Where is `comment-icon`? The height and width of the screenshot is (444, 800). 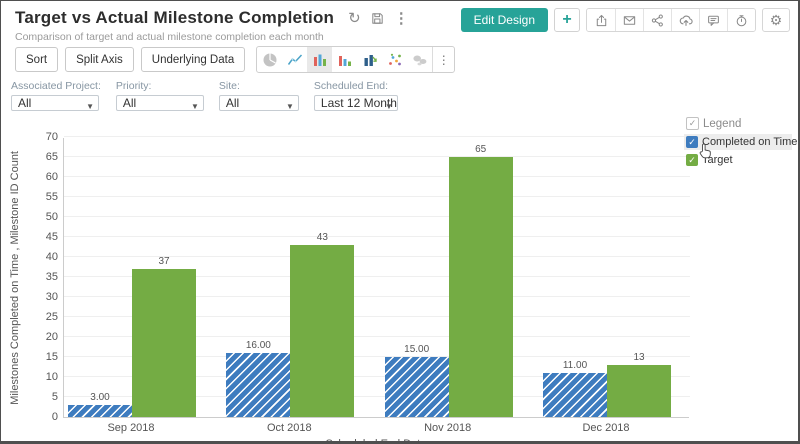
comment-icon is located at coordinates (713, 20).